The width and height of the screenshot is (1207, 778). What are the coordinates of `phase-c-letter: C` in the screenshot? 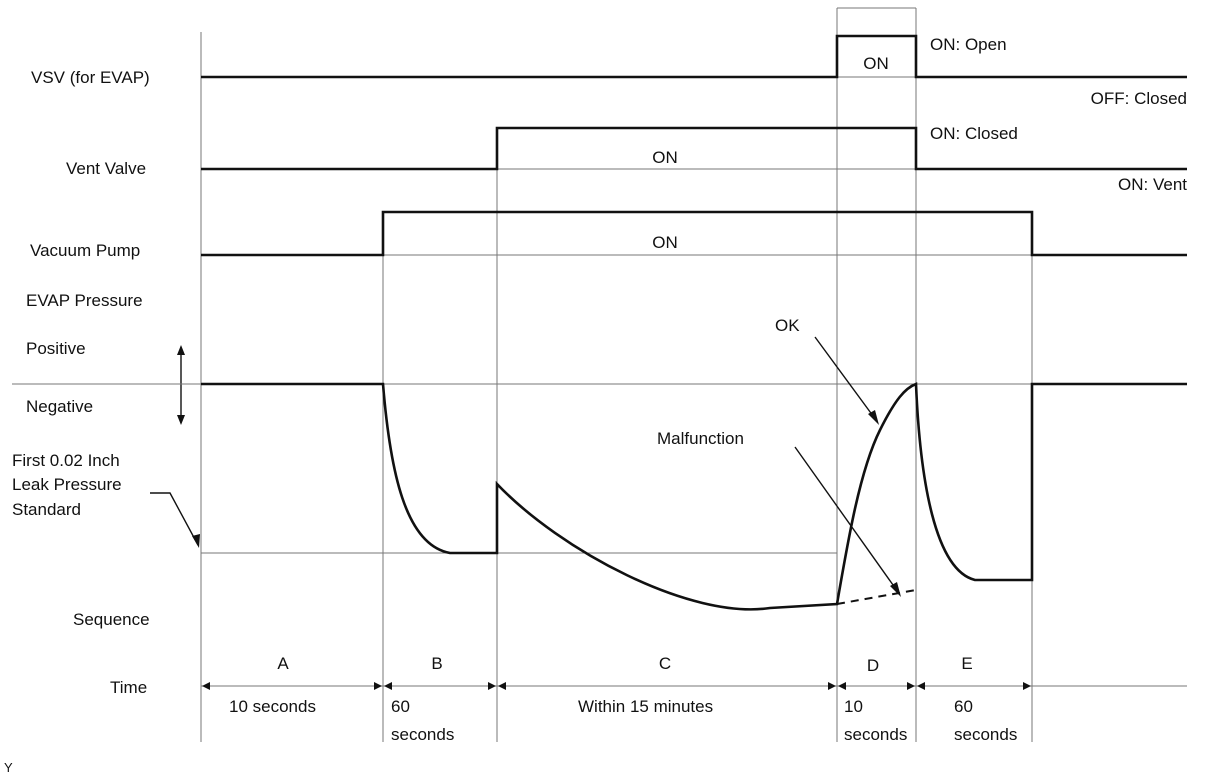 It's located at (665, 663).